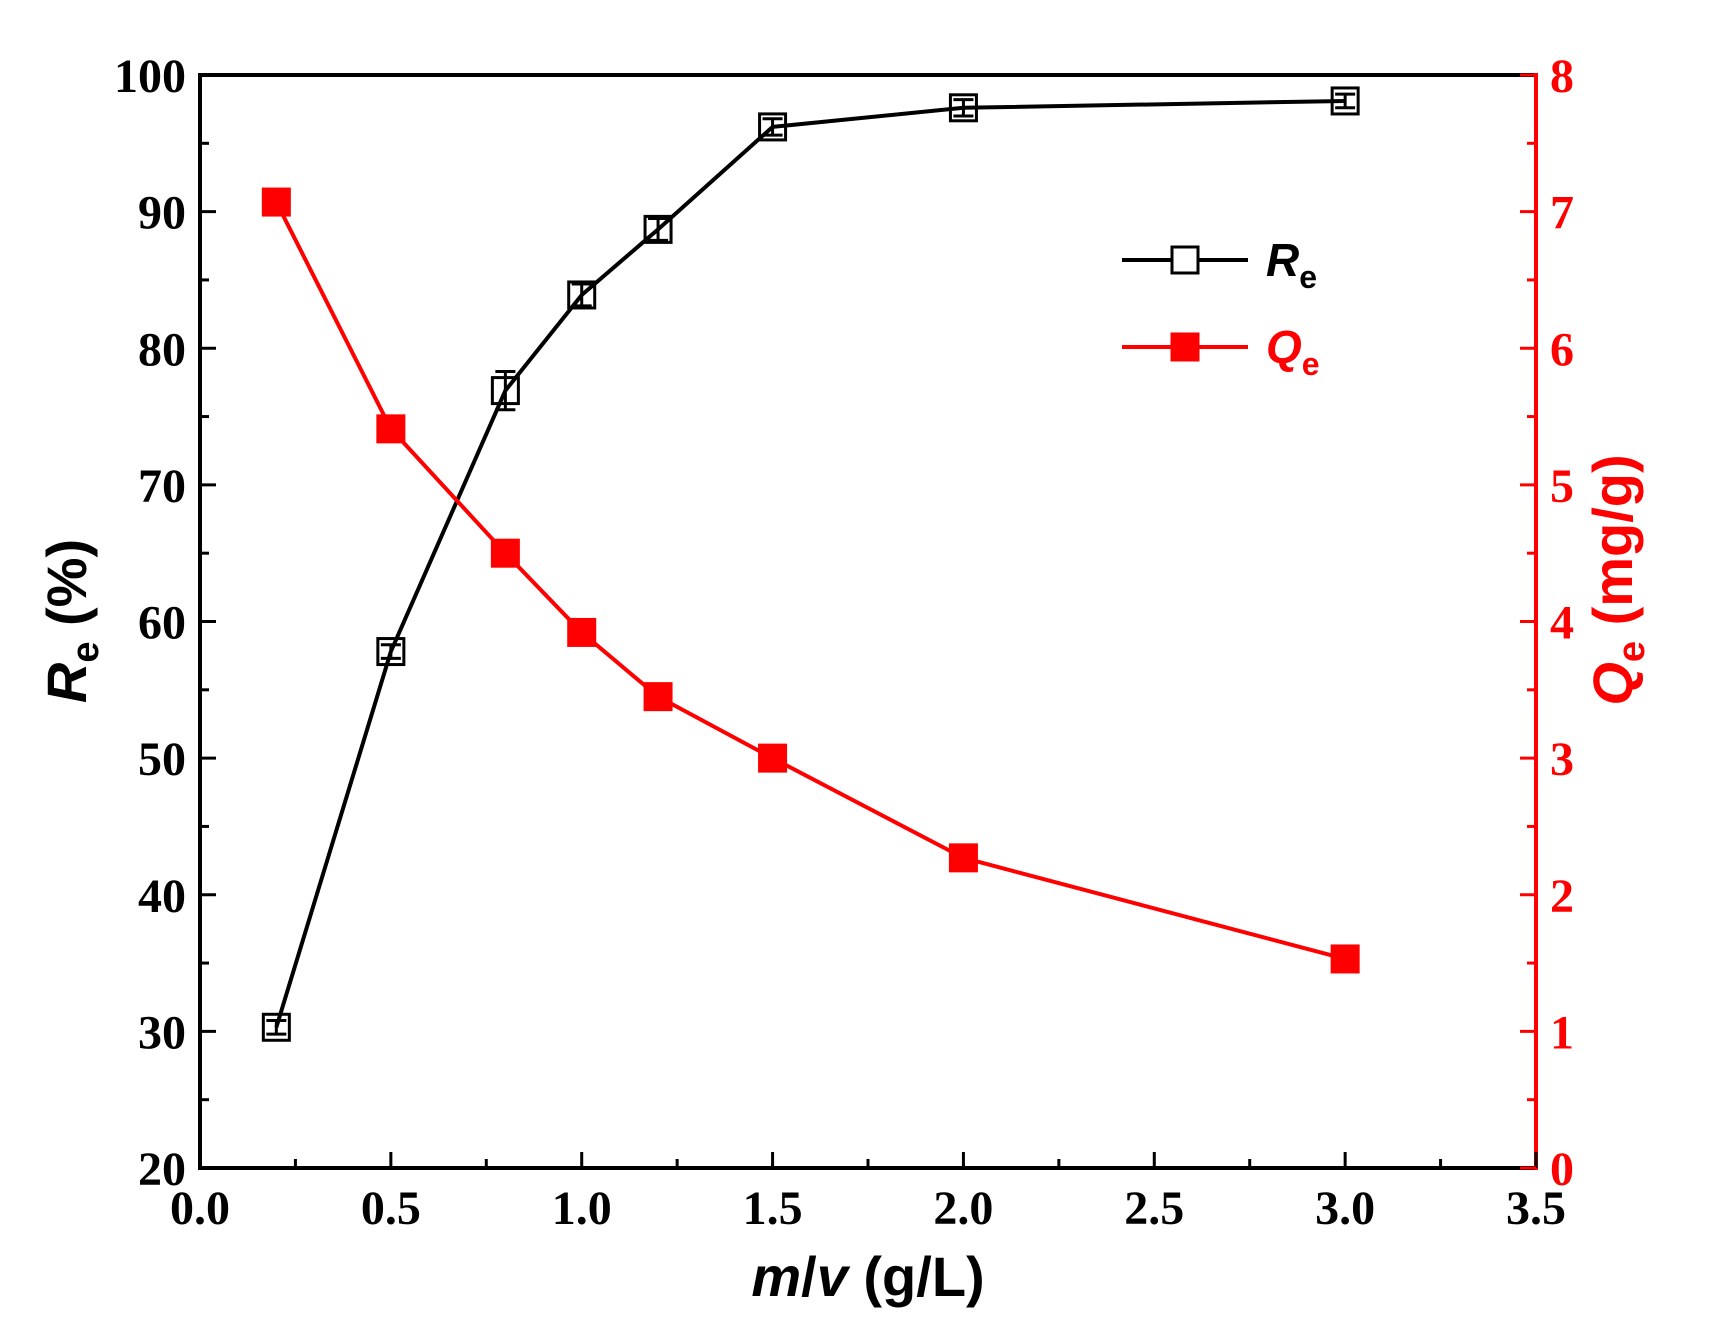 This screenshot has height=1332, width=1720. What do you see at coordinates (1562, 759) in the screenshot?
I see `right-y-tick-label: 3` at bounding box center [1562, 759].